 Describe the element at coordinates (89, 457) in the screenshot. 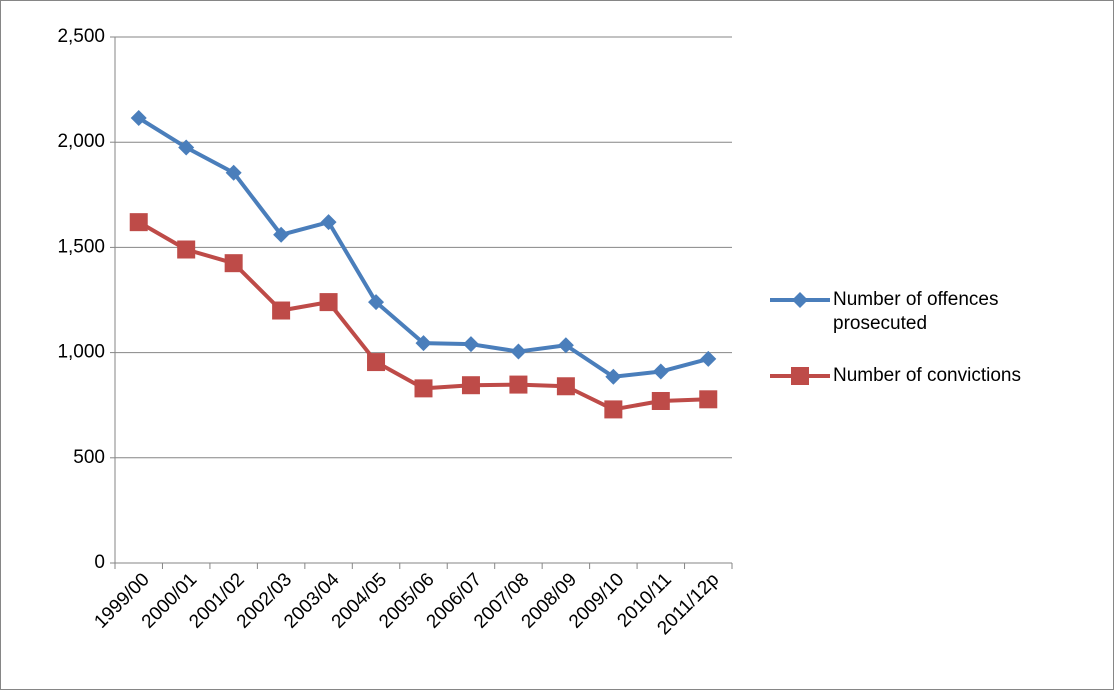

I see `y-tick-label: 500` at that location.